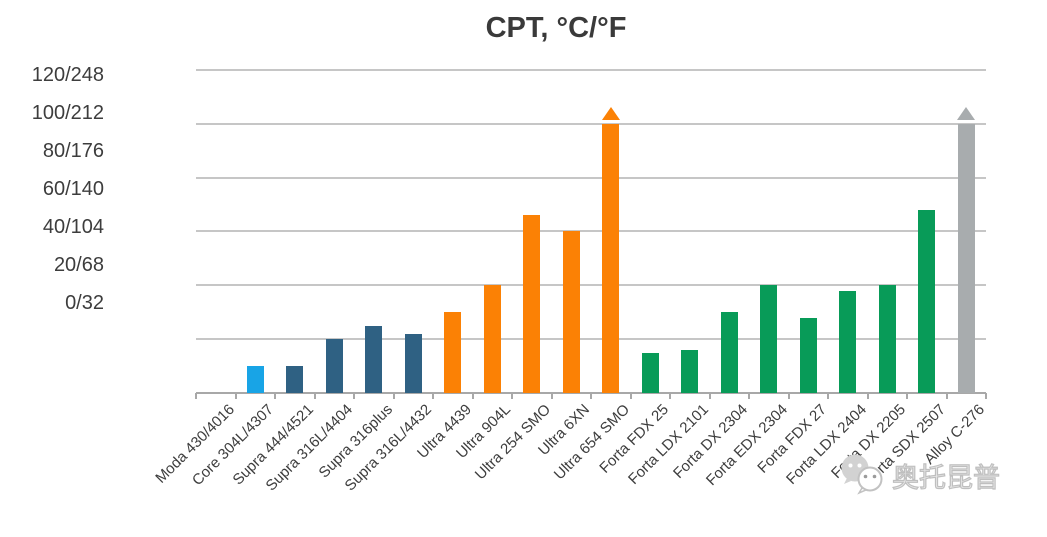 The height and width of the screenshot is (537, 1047). What do you see at coordinates (73, 151) in the screenshot?
I see `y-tick-label: 80/176` at bounding box center [73, 151].